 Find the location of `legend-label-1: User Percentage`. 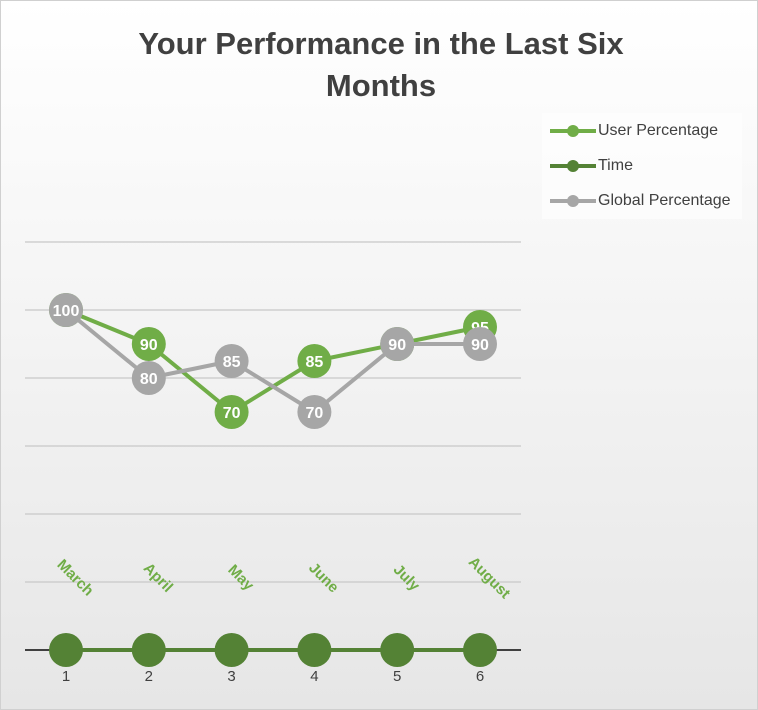

legend-label-1: User Percentage is located at coordinates (658, 130).